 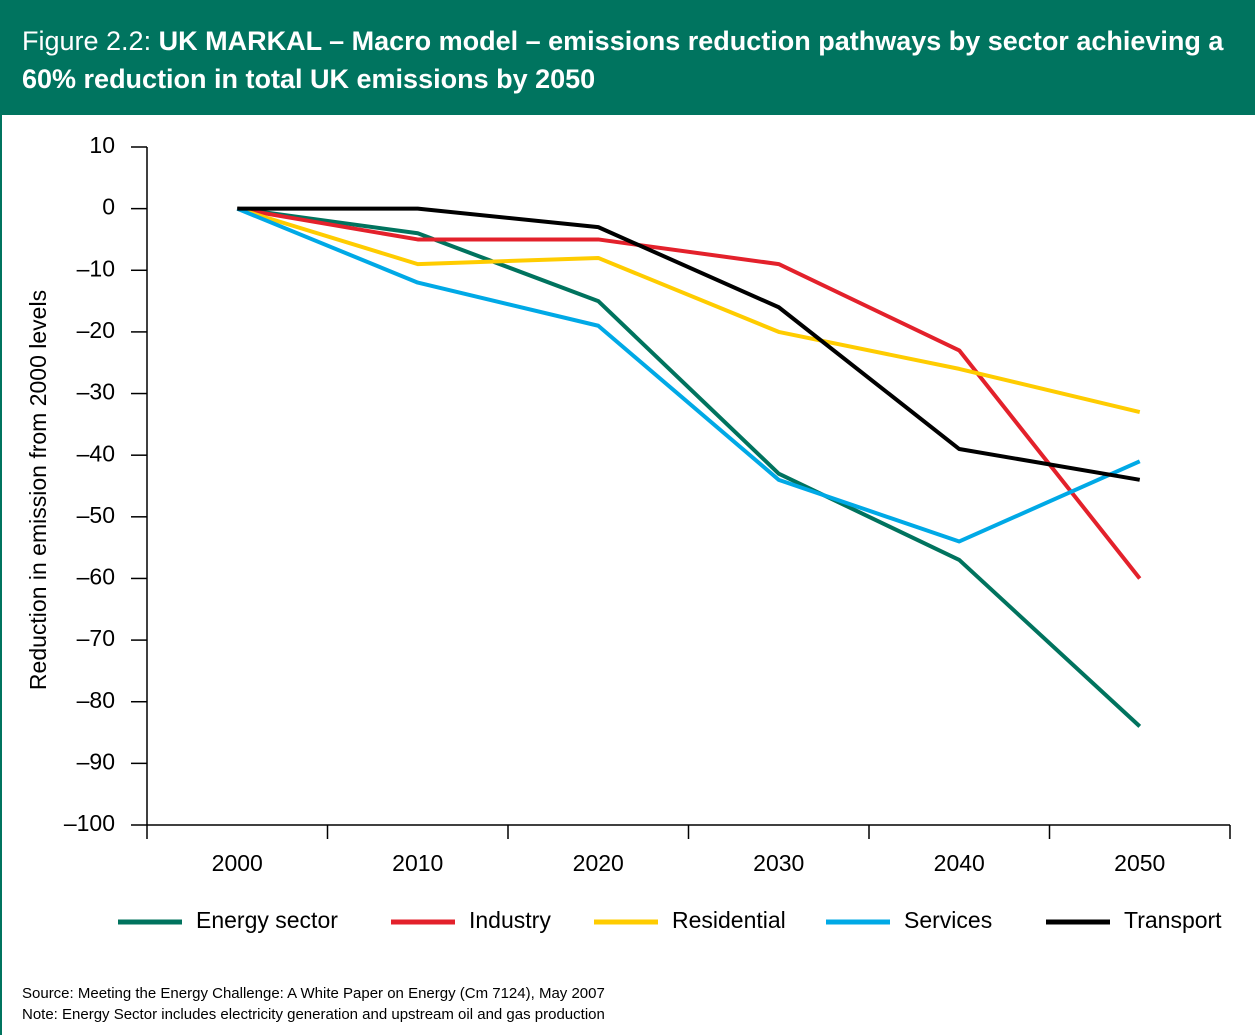 I want to click on y-tick-label: 10, so click(x=102, y=145).